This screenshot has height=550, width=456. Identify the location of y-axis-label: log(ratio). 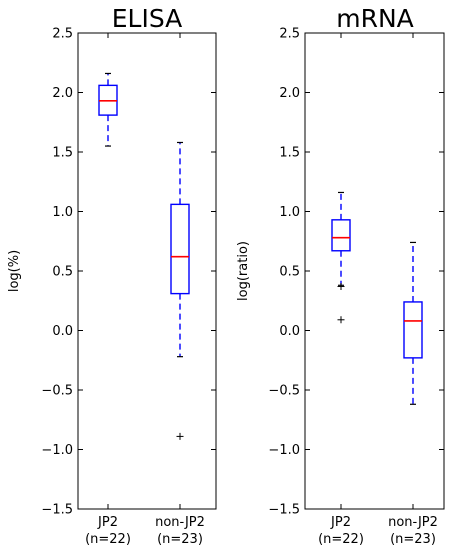
(243, 271).